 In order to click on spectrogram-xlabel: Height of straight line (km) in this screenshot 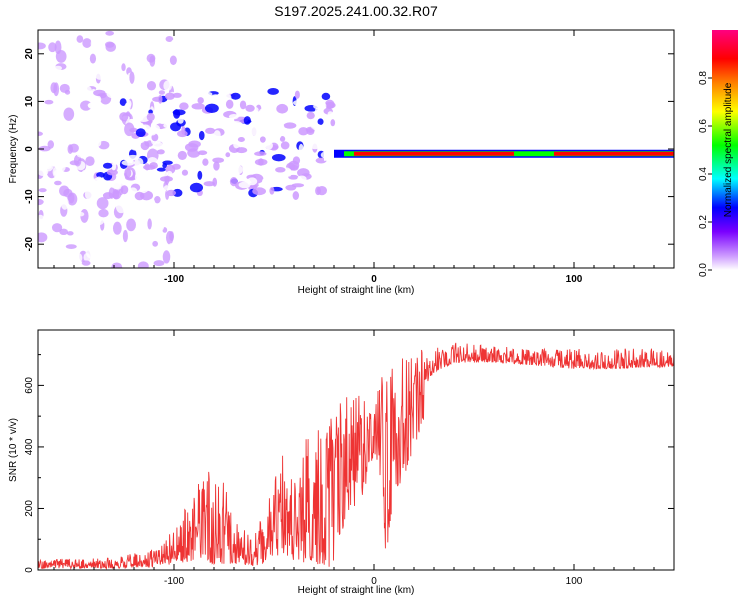, I will do `click(356, 290)`.